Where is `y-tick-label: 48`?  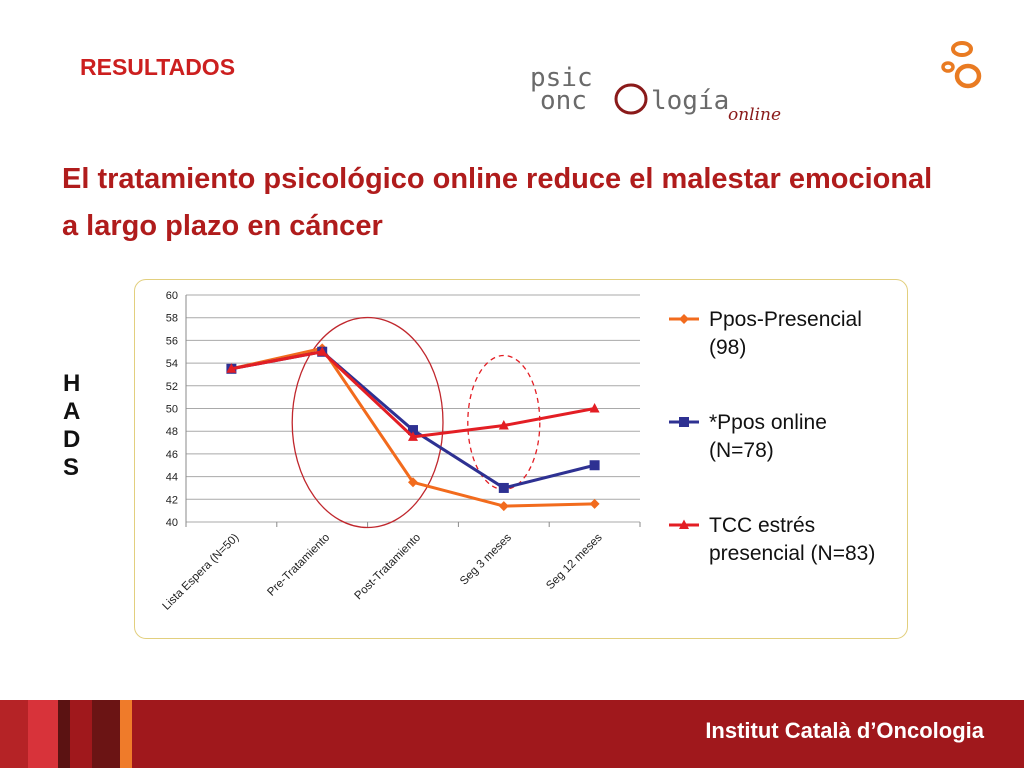
y-tick-label: 48 is located at coordinates (172, 432).